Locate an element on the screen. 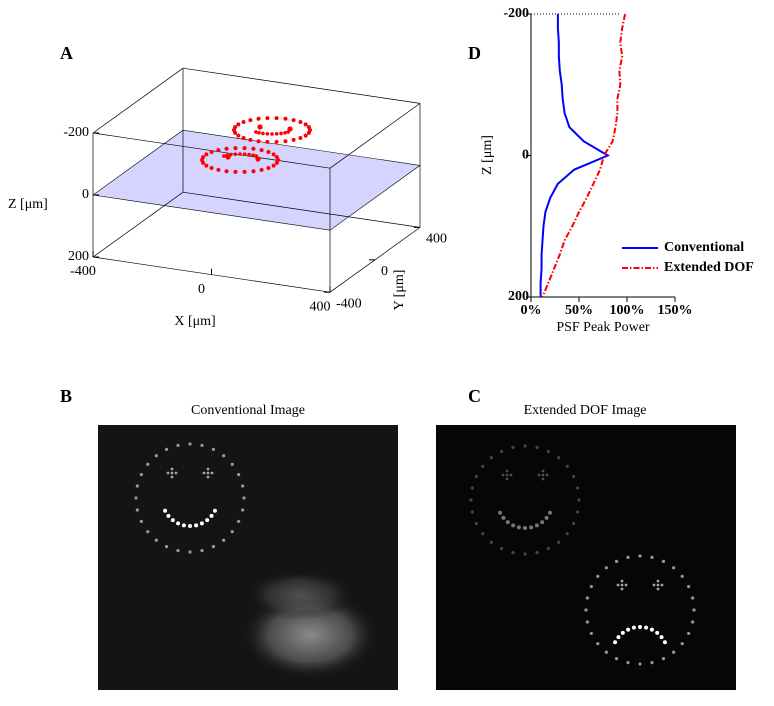  series-line is located at coordinates (584, 155).